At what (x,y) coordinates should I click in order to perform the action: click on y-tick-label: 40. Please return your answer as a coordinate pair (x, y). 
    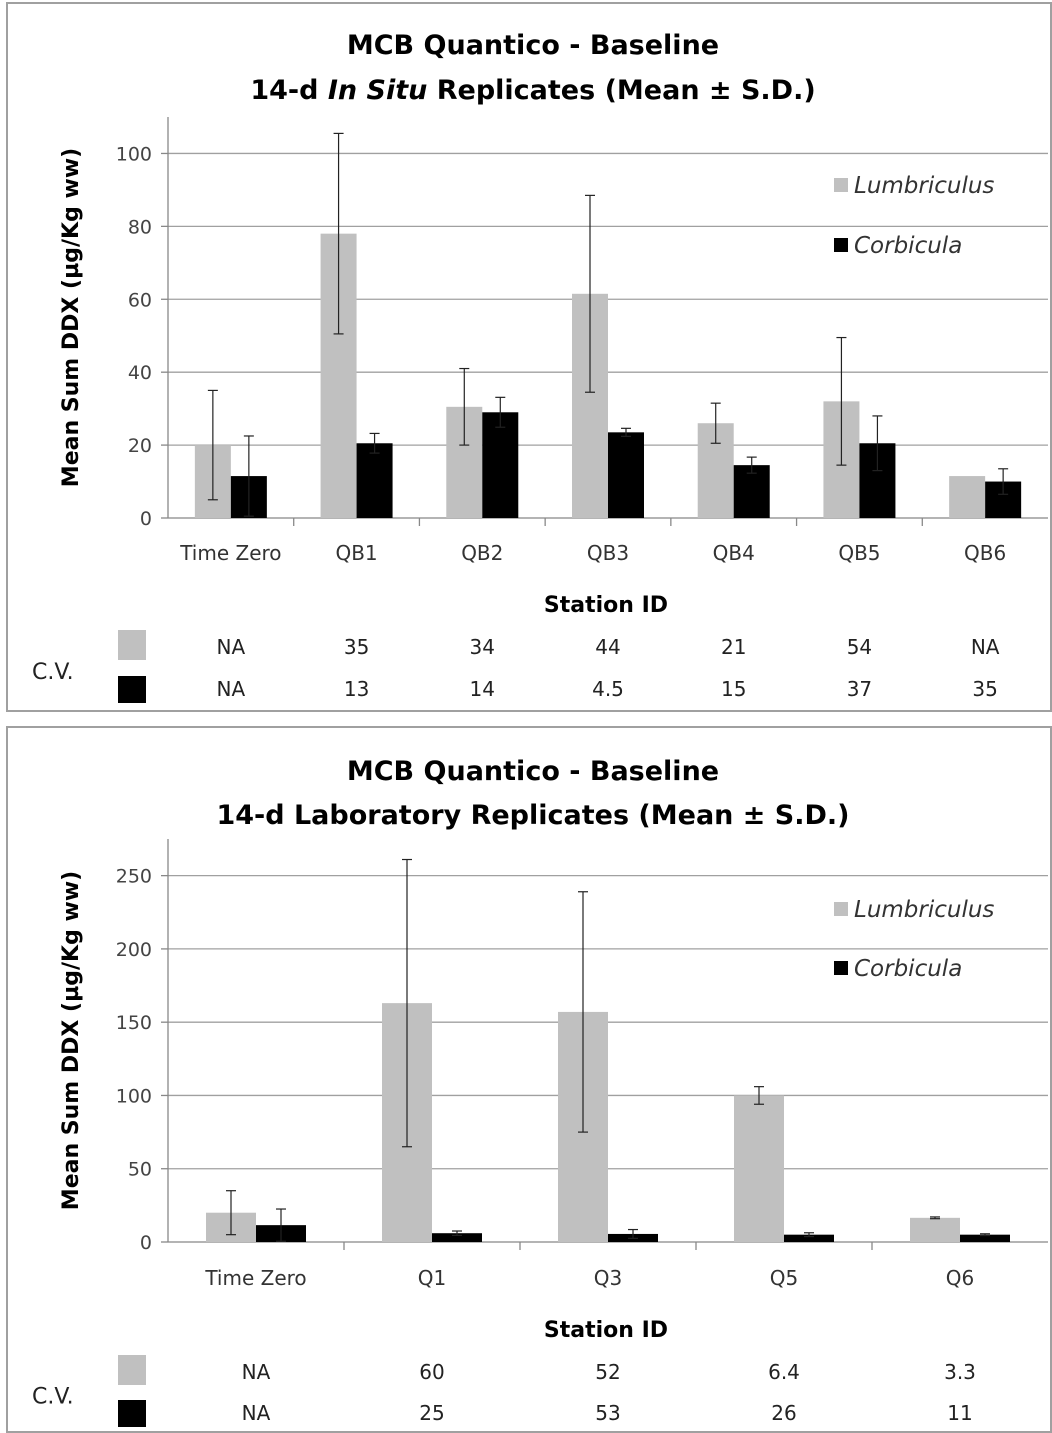
    Looking at the image, I should click on (140, 373).